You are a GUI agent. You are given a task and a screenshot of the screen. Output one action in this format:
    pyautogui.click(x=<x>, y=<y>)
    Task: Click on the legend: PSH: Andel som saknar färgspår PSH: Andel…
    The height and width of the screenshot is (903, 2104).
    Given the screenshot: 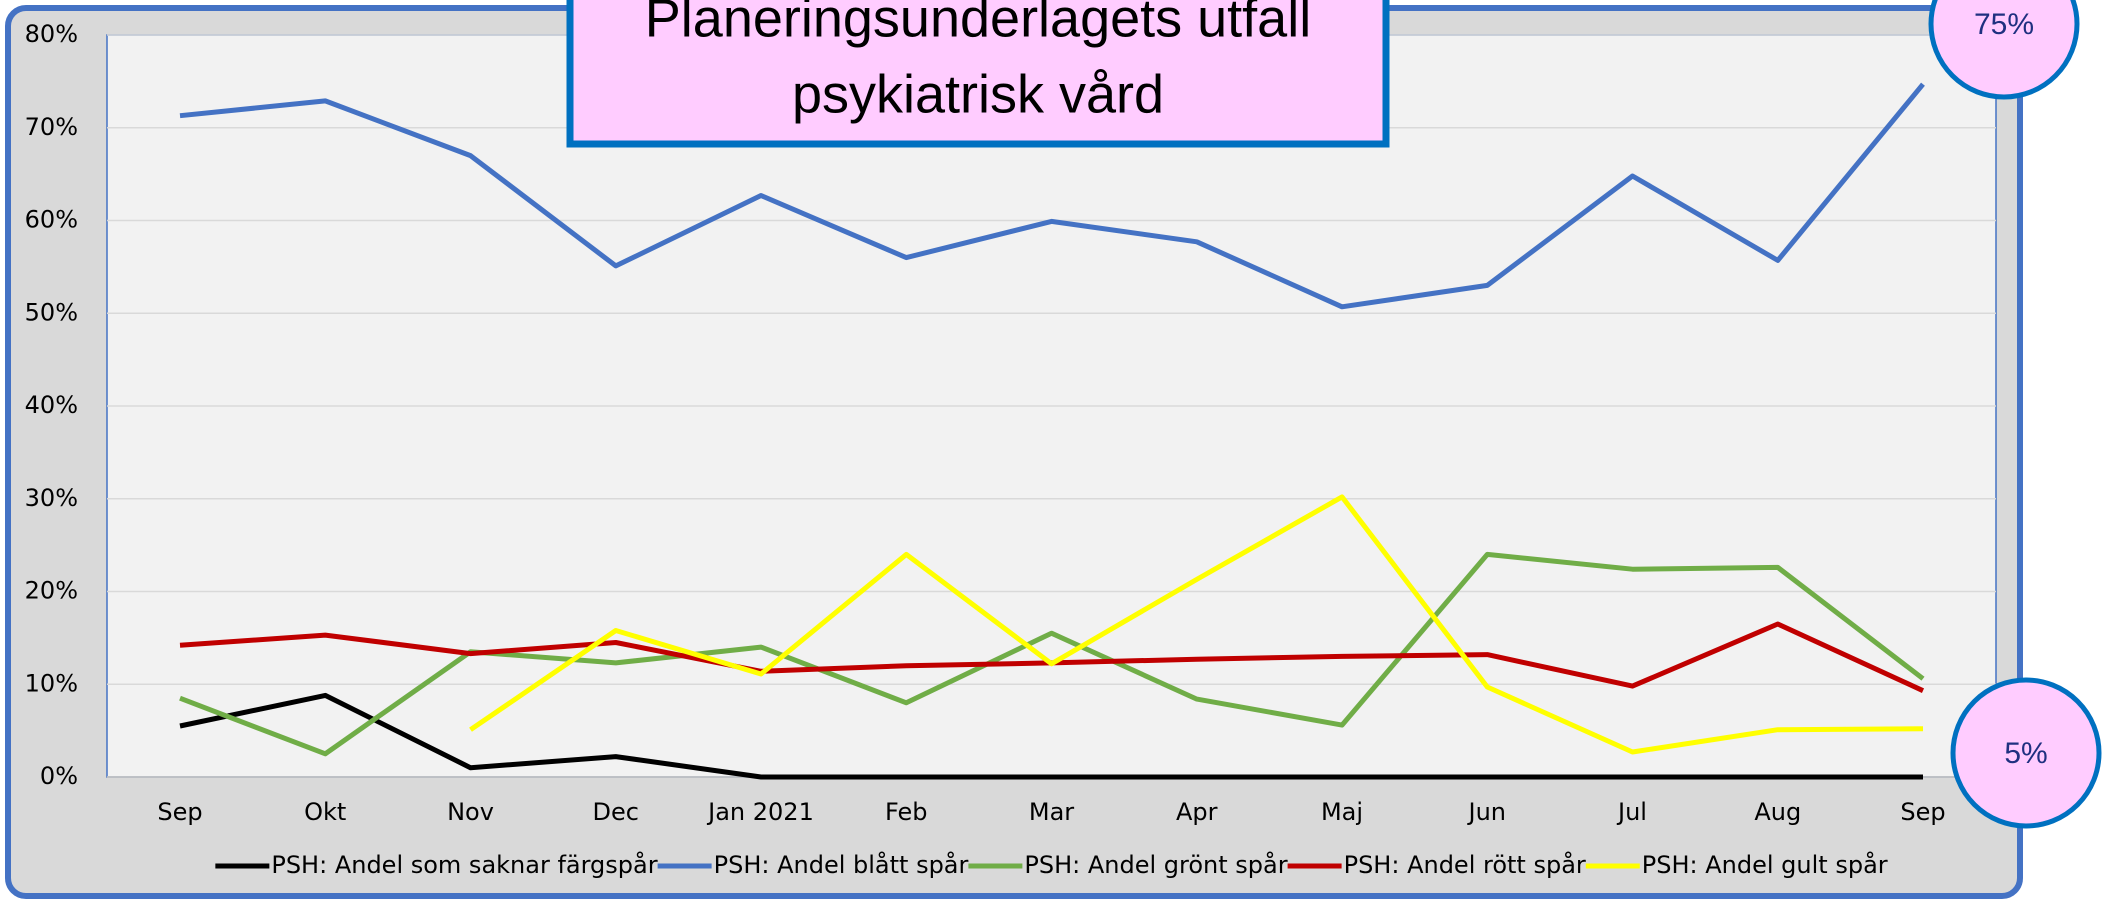 What is the action you would take?
    pyautogui.click(x=1051, y=864)
    